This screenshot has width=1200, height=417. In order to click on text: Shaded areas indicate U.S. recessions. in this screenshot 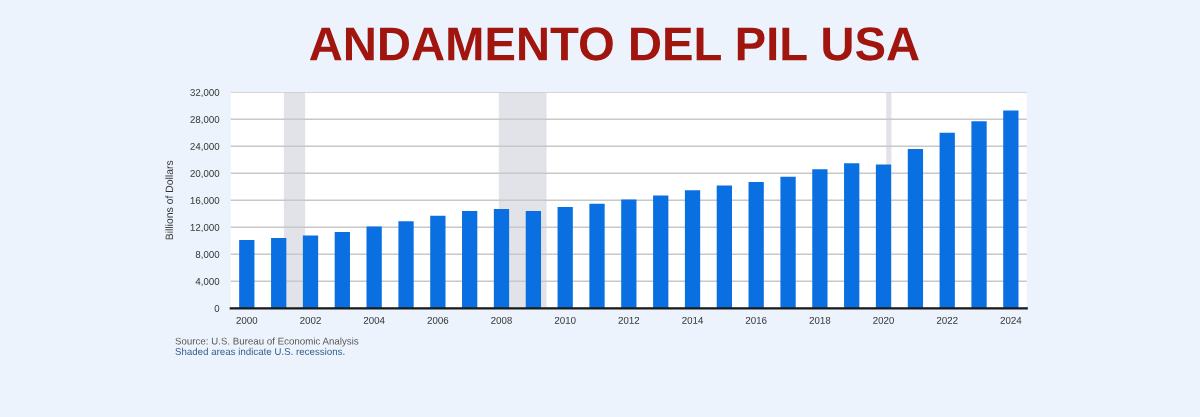, I will do `click(260, 351)`.